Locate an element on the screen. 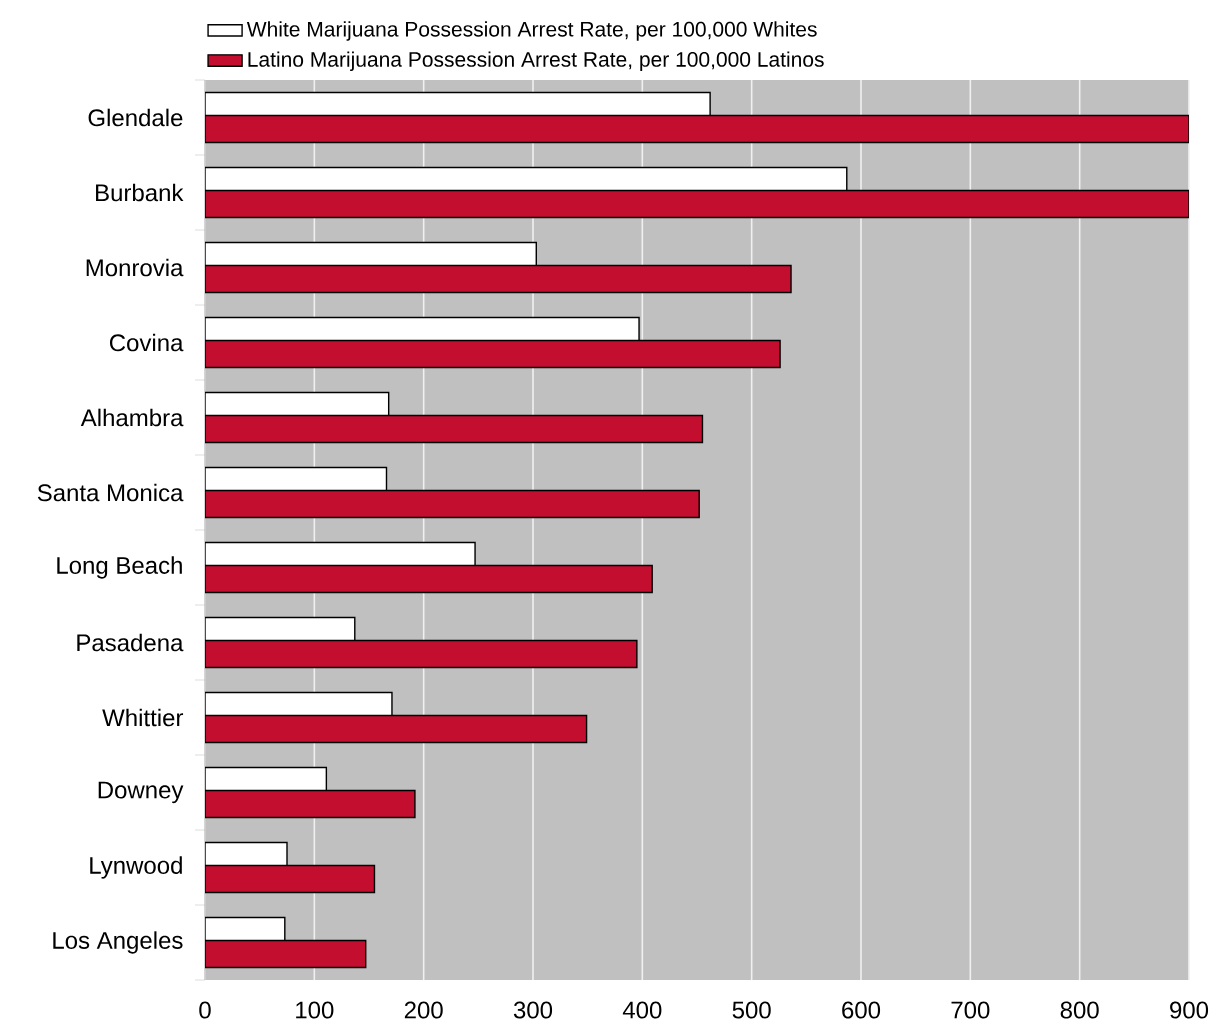 The image size is (1224, 1036). y-tick-label: Santa Monica is located at coordinates (110, 492).